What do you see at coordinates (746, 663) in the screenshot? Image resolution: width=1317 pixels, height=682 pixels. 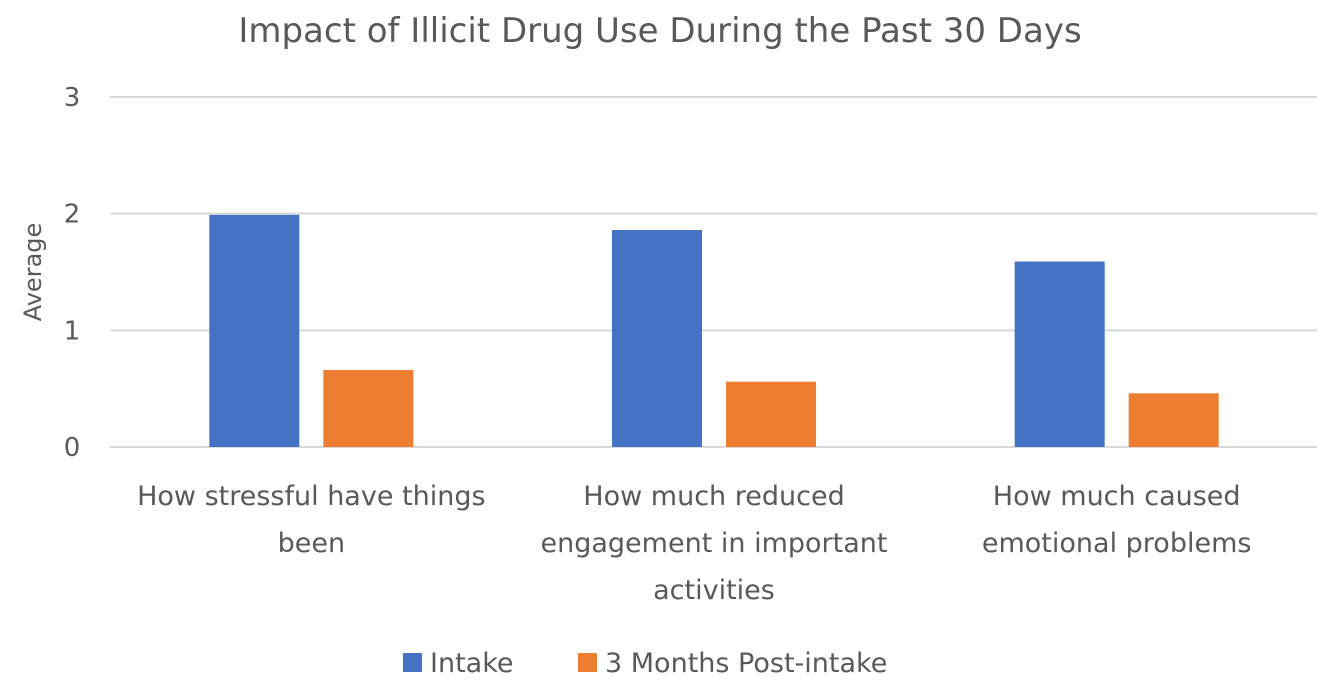 I see `legend-label: 3 Months Post-intake` at bounding box center [746, 663].